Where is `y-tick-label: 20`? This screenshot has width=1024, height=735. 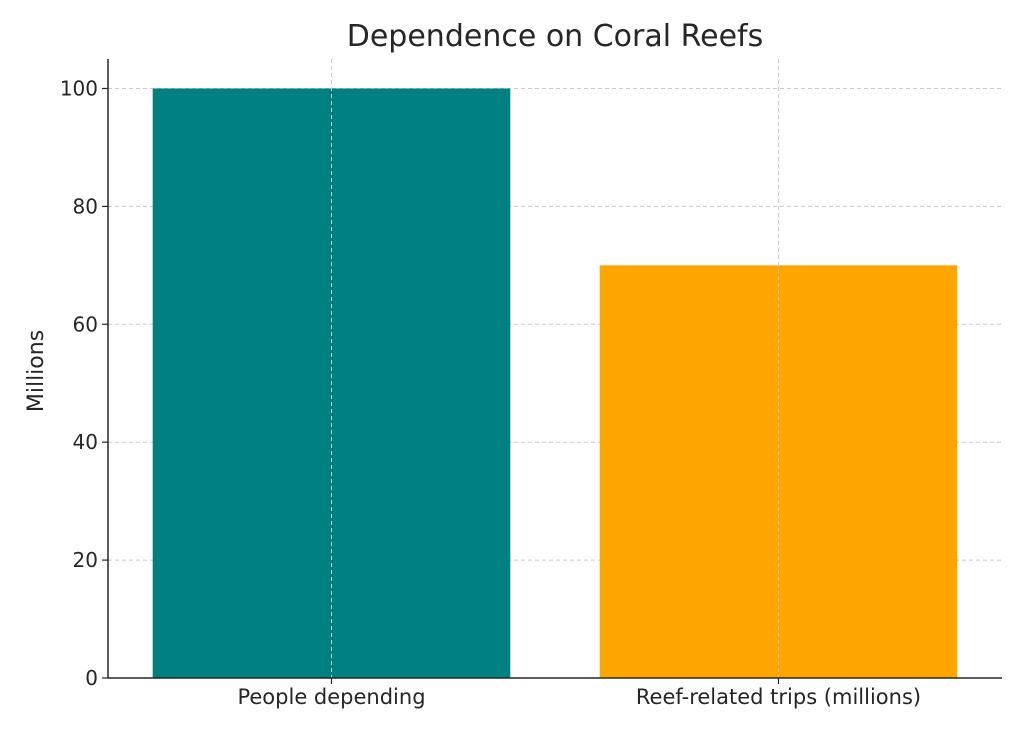 y-tick-label: 20 is located at coordinates (85, 560).